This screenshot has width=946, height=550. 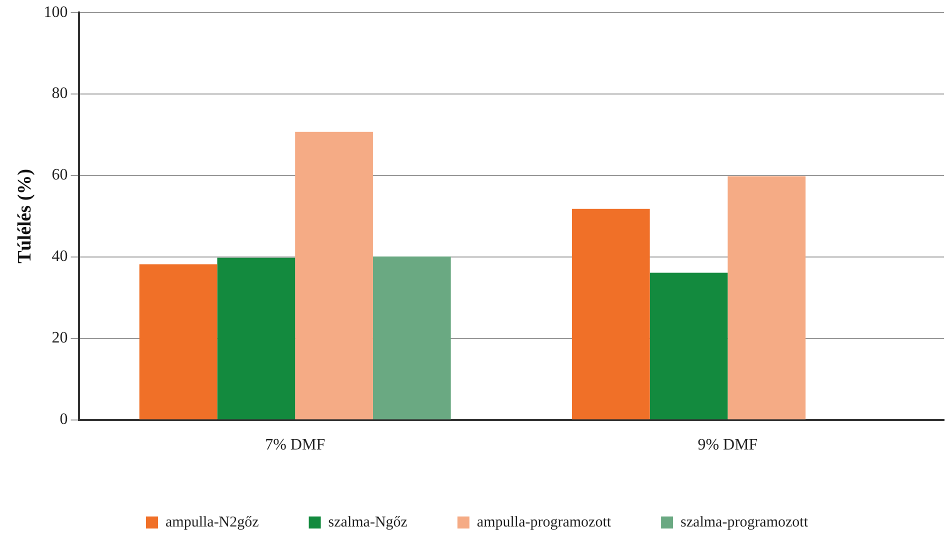 What do you see at coordinates (295, 445) in the screenshot?
I see `x-tick-label: 7% DMF` at bounding box center [295, 445].